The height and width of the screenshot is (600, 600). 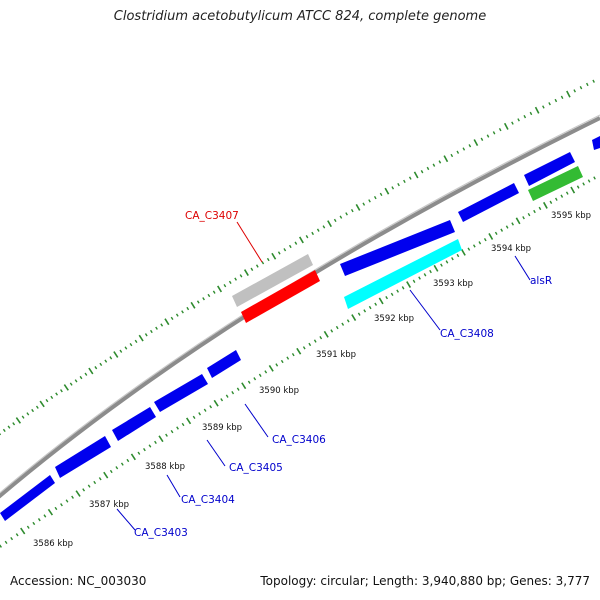 I want to click on scale-label: 3595 kbp, so click(x=571, y=216).